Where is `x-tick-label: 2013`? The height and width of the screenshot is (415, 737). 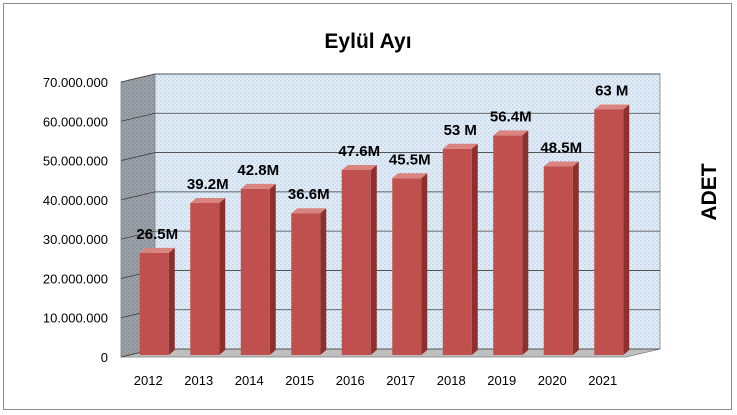
x-tick-label: 2013 is located at coordinates (198, 380).